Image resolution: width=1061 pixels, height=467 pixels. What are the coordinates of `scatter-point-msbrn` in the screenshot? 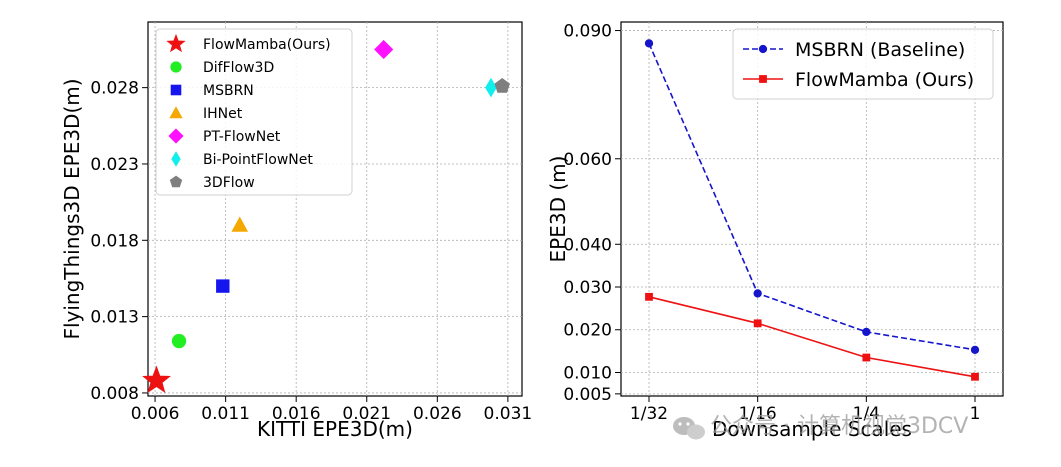 It's located at (223, 286).